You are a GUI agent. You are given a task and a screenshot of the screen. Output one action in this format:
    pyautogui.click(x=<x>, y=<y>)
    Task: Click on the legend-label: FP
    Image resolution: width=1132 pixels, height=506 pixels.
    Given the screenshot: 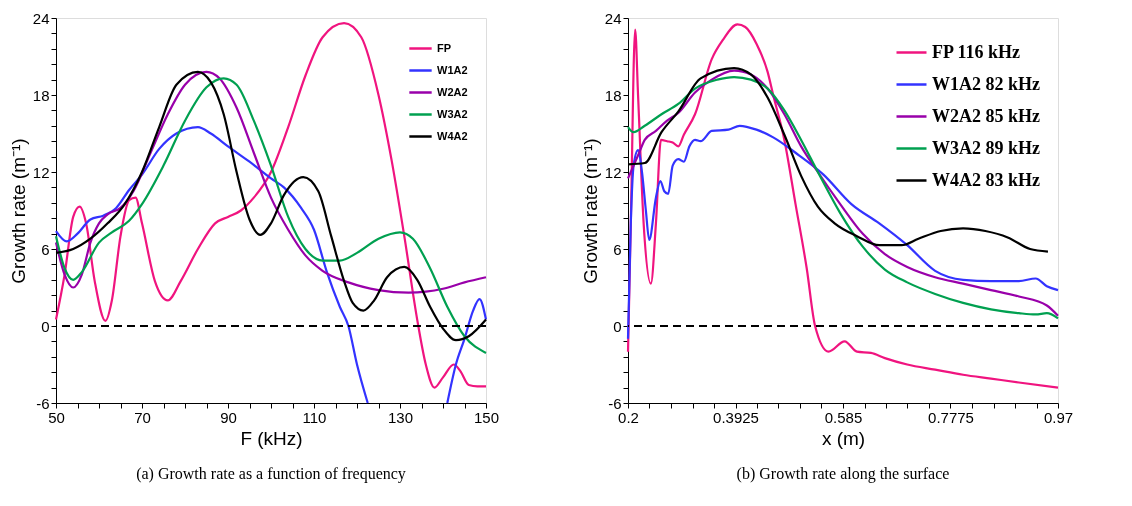 What is the action you would take?
    pyautogui.click(x=444, y=47)
    